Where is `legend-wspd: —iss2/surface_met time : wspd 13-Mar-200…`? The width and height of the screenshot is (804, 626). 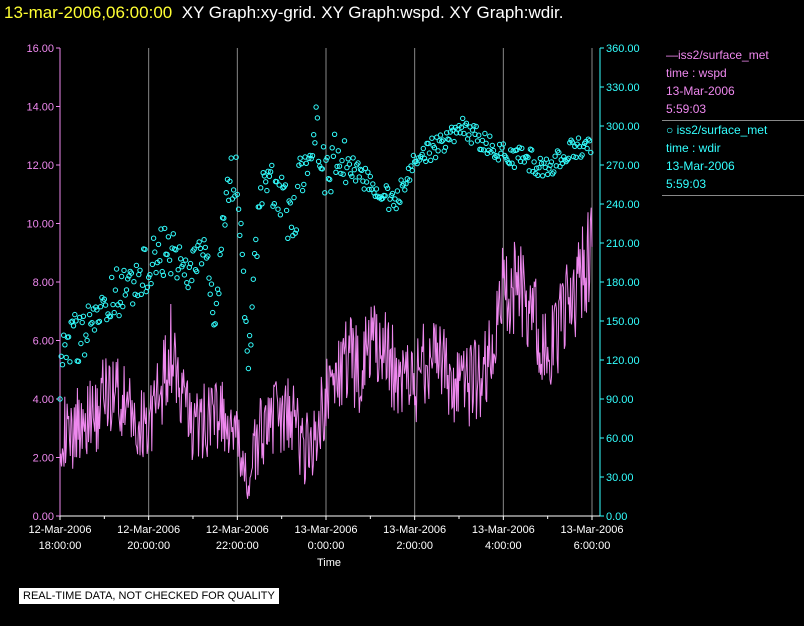 legend-wspd: —iss2/surface_met time : wspd 13-Mar-200… is located at coordinates (733, 83).